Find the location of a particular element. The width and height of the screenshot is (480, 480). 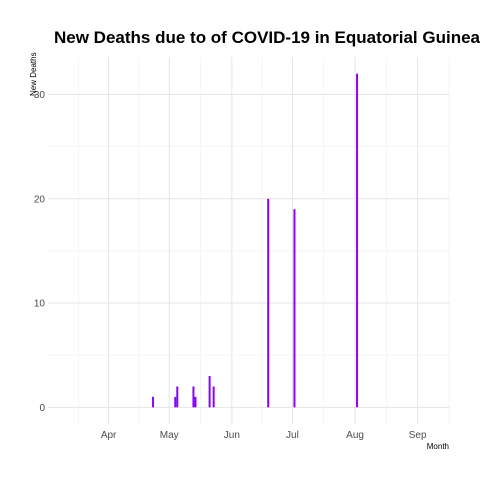

x-tick-label: Sep is located at coordinates (418, 435).